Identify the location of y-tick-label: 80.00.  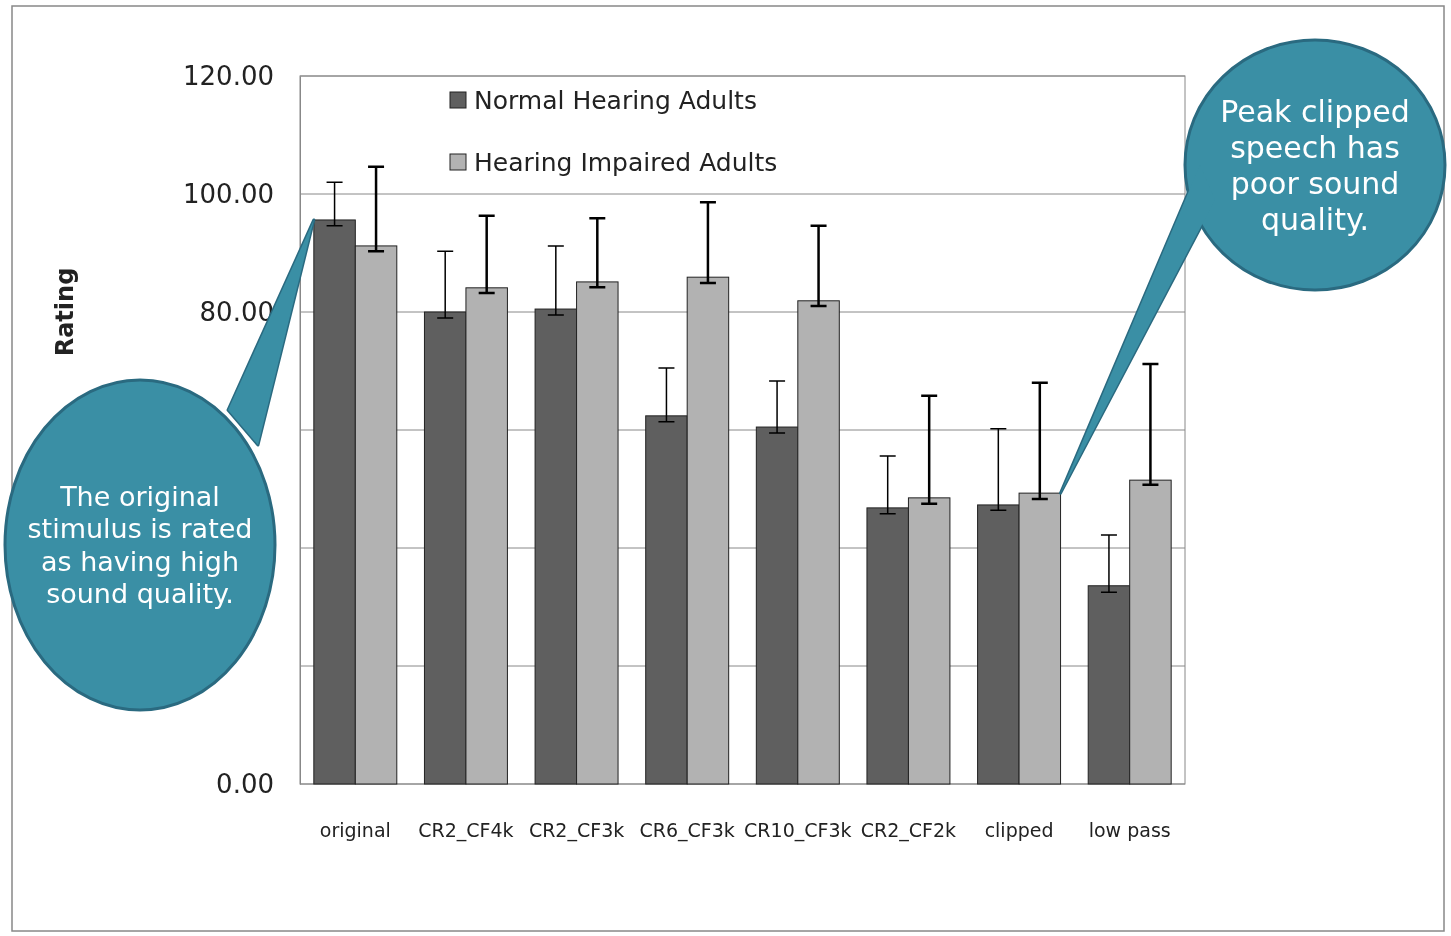
(236, 311).